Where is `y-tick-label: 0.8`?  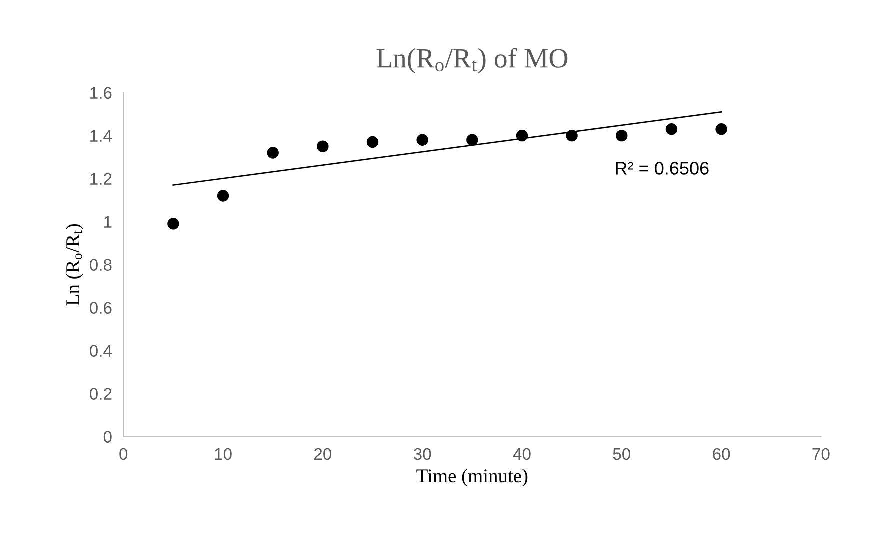 y-tick-label: 0.8 is located at coordinates (101, 265).